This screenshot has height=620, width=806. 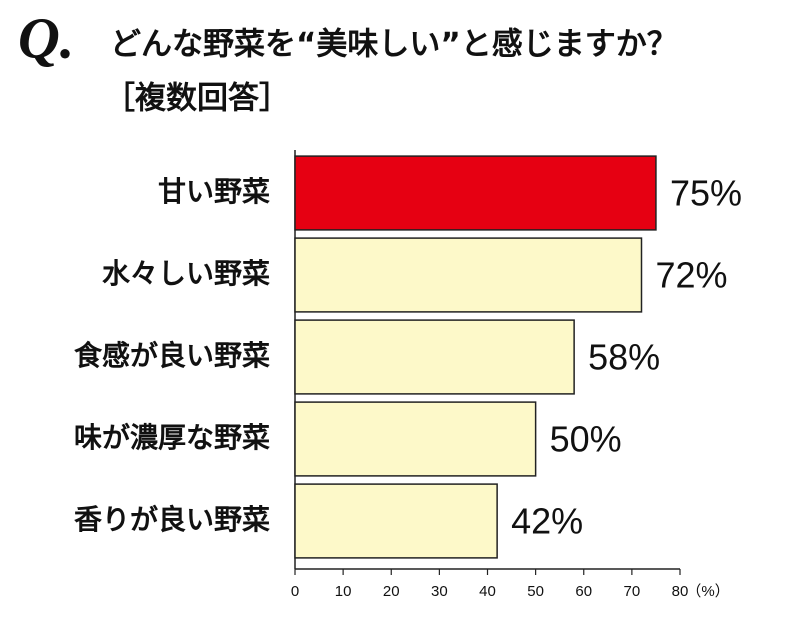 I want to click on value-label: 72%, so click(x=692, y=275).